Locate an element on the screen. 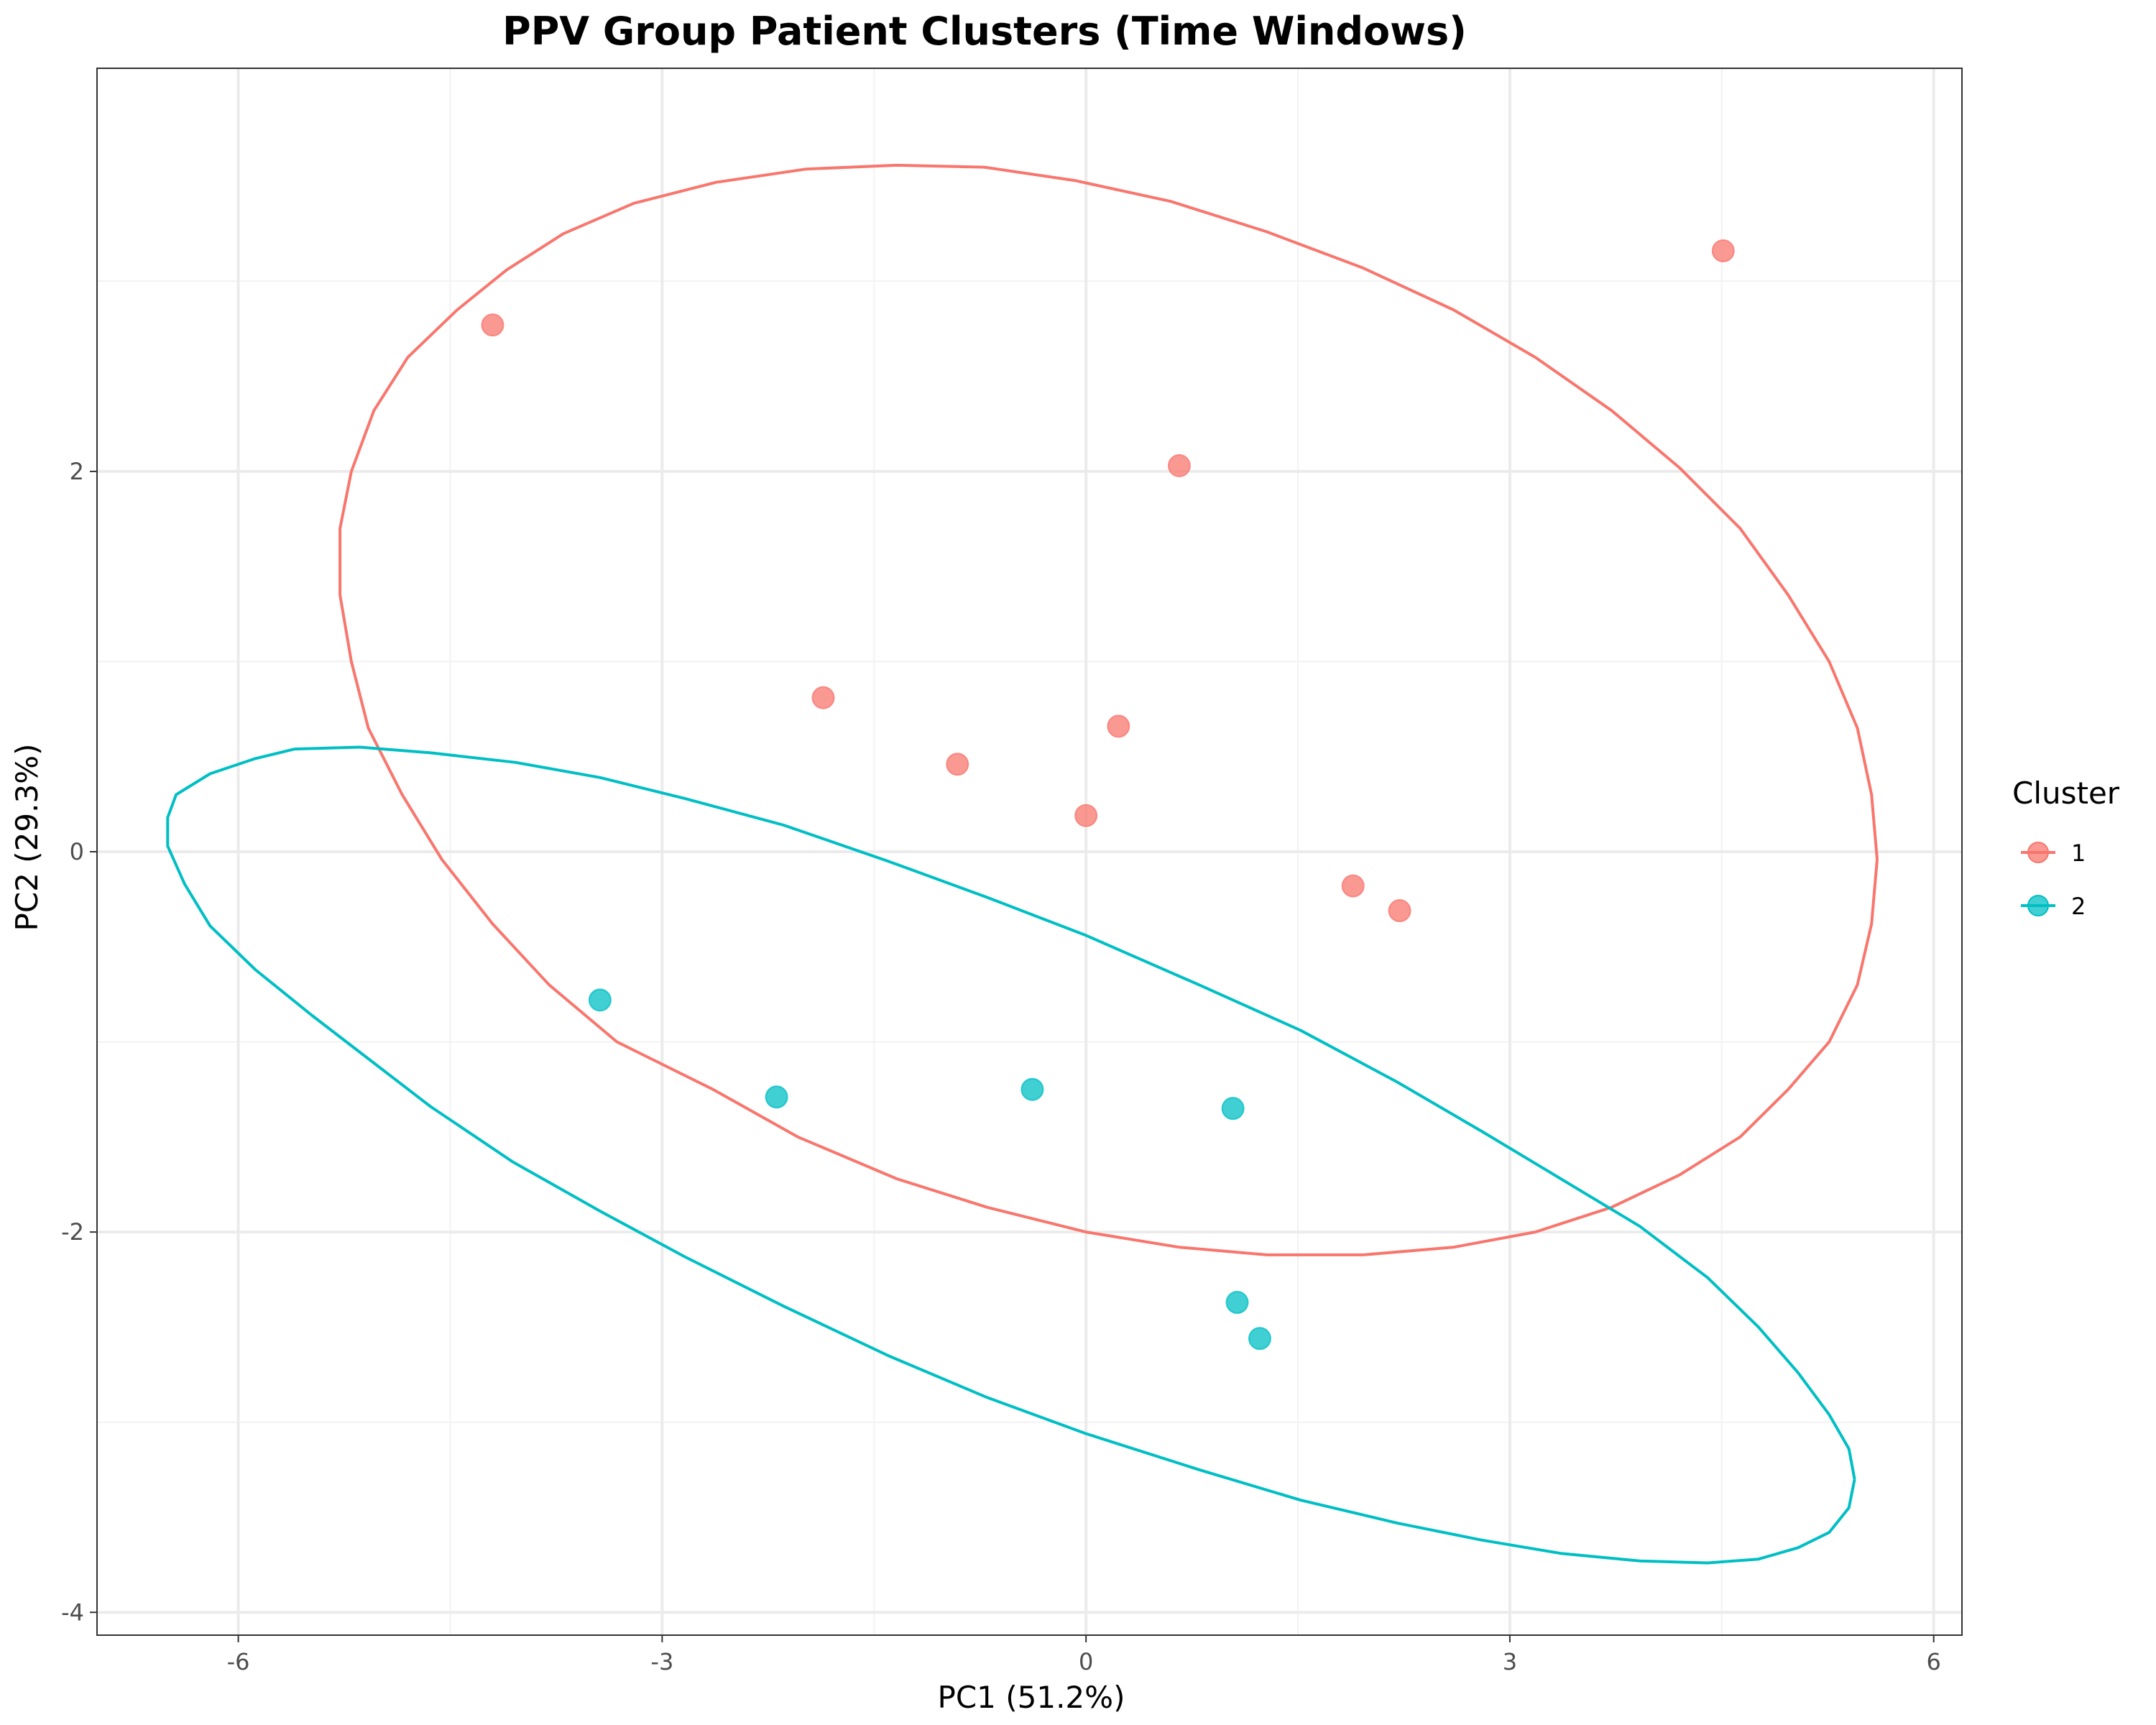  x-axis-label: PC1 (51.2%) is located at coordinates (1031, 1697).